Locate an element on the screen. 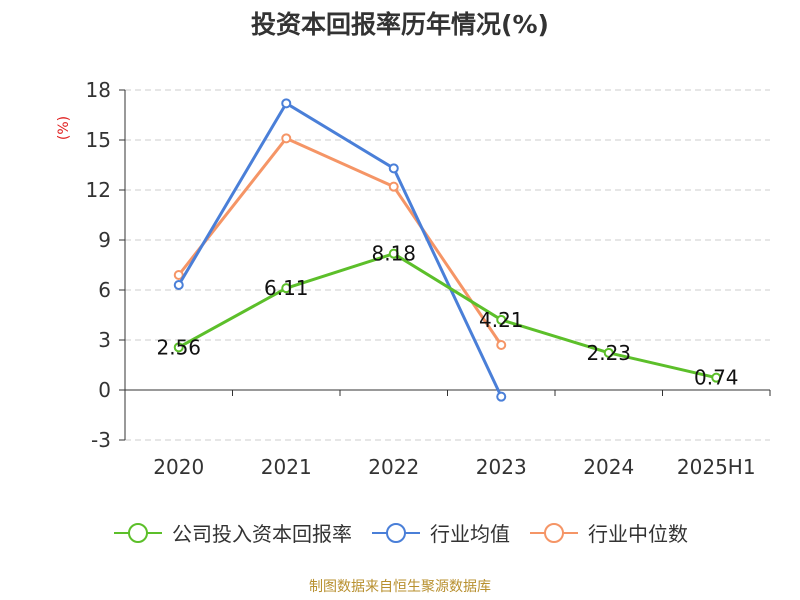 The width and height of the screenshot is (800, 600). legend-item: 行业中位数 is located at coordinates (608, 532).